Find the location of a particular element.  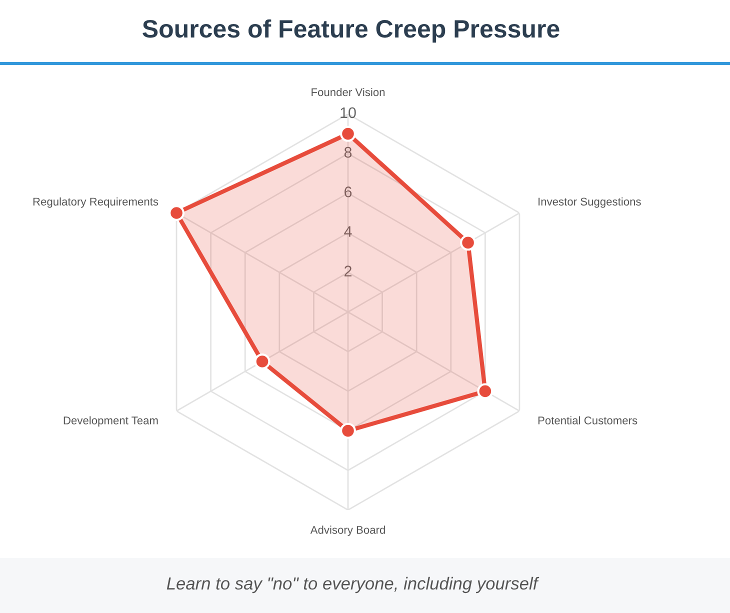

y-tick-label: 2 is located at coordinates (348, 271).